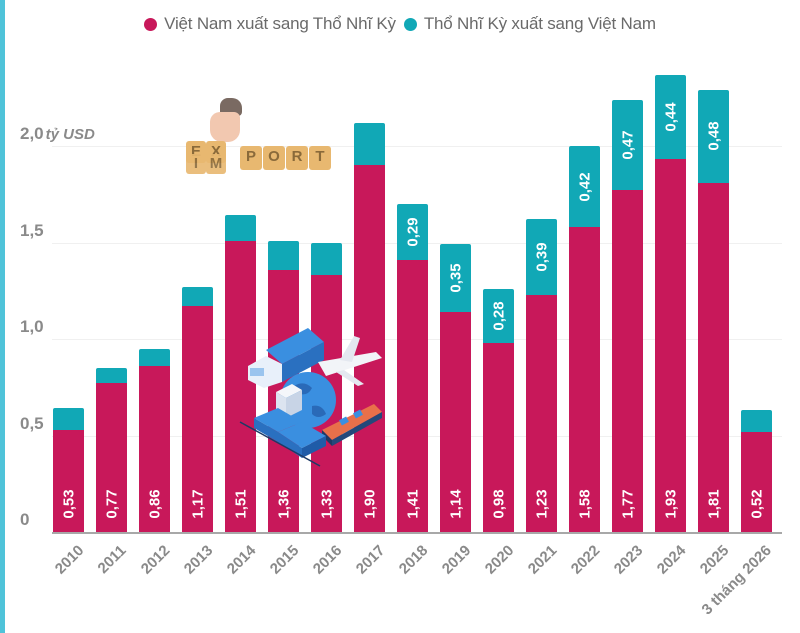 This screenshot has width=800, height=633. What do you see at coordinates (68, 480) in the screenshot?
I see `bar-segment-vn-export: 0,53` at bounding box center [68, 480].